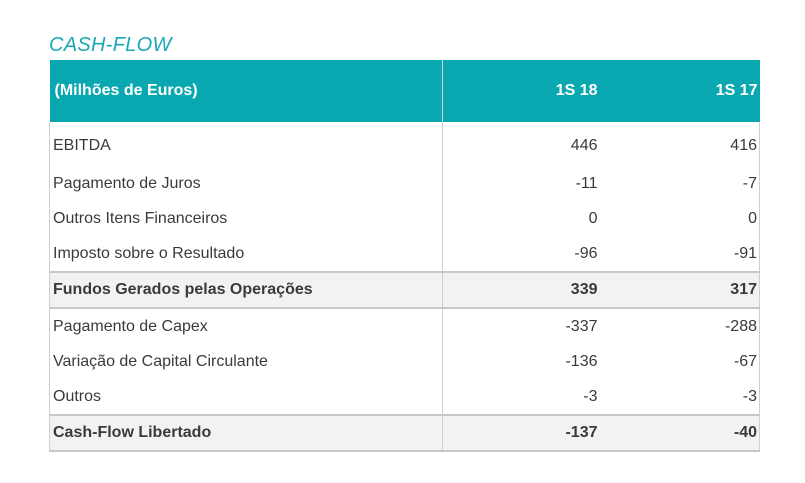 The image size is (805, 483). What do you see at coordinates (679, 91) in the screenshot?
I see `header-period-1s17: 1S 17` at bounding box center [679, 91].